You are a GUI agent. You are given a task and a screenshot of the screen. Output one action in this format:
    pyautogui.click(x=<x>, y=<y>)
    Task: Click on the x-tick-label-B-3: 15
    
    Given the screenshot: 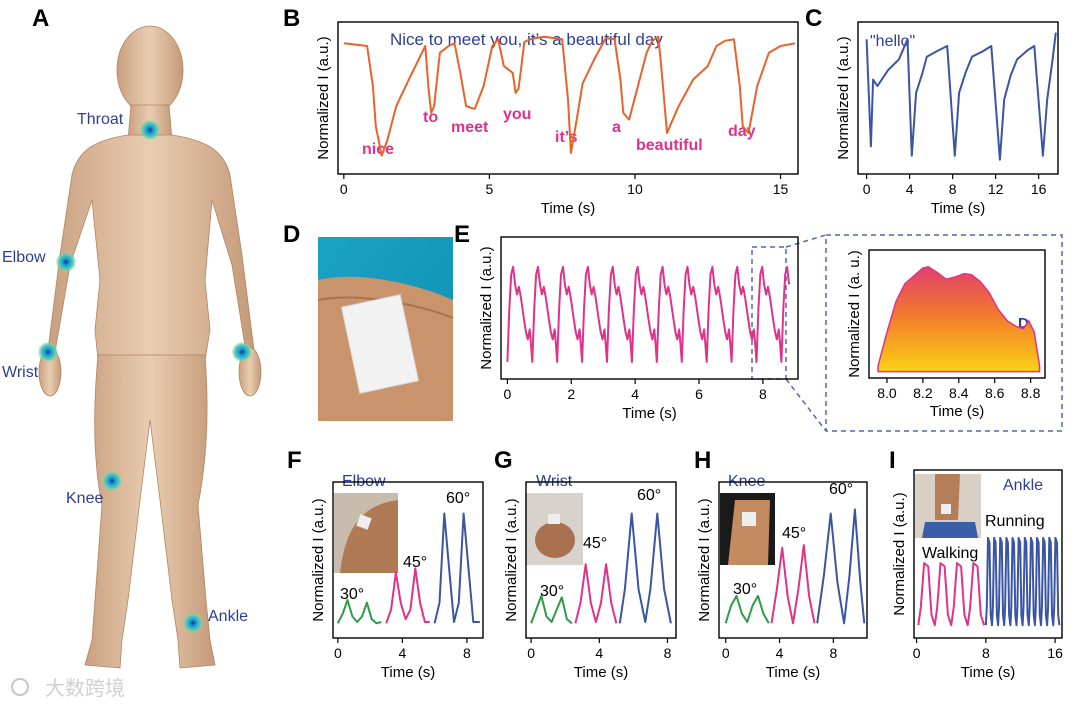 What is the action you would take?
    pyautogui.click(x=781, y=189)
    